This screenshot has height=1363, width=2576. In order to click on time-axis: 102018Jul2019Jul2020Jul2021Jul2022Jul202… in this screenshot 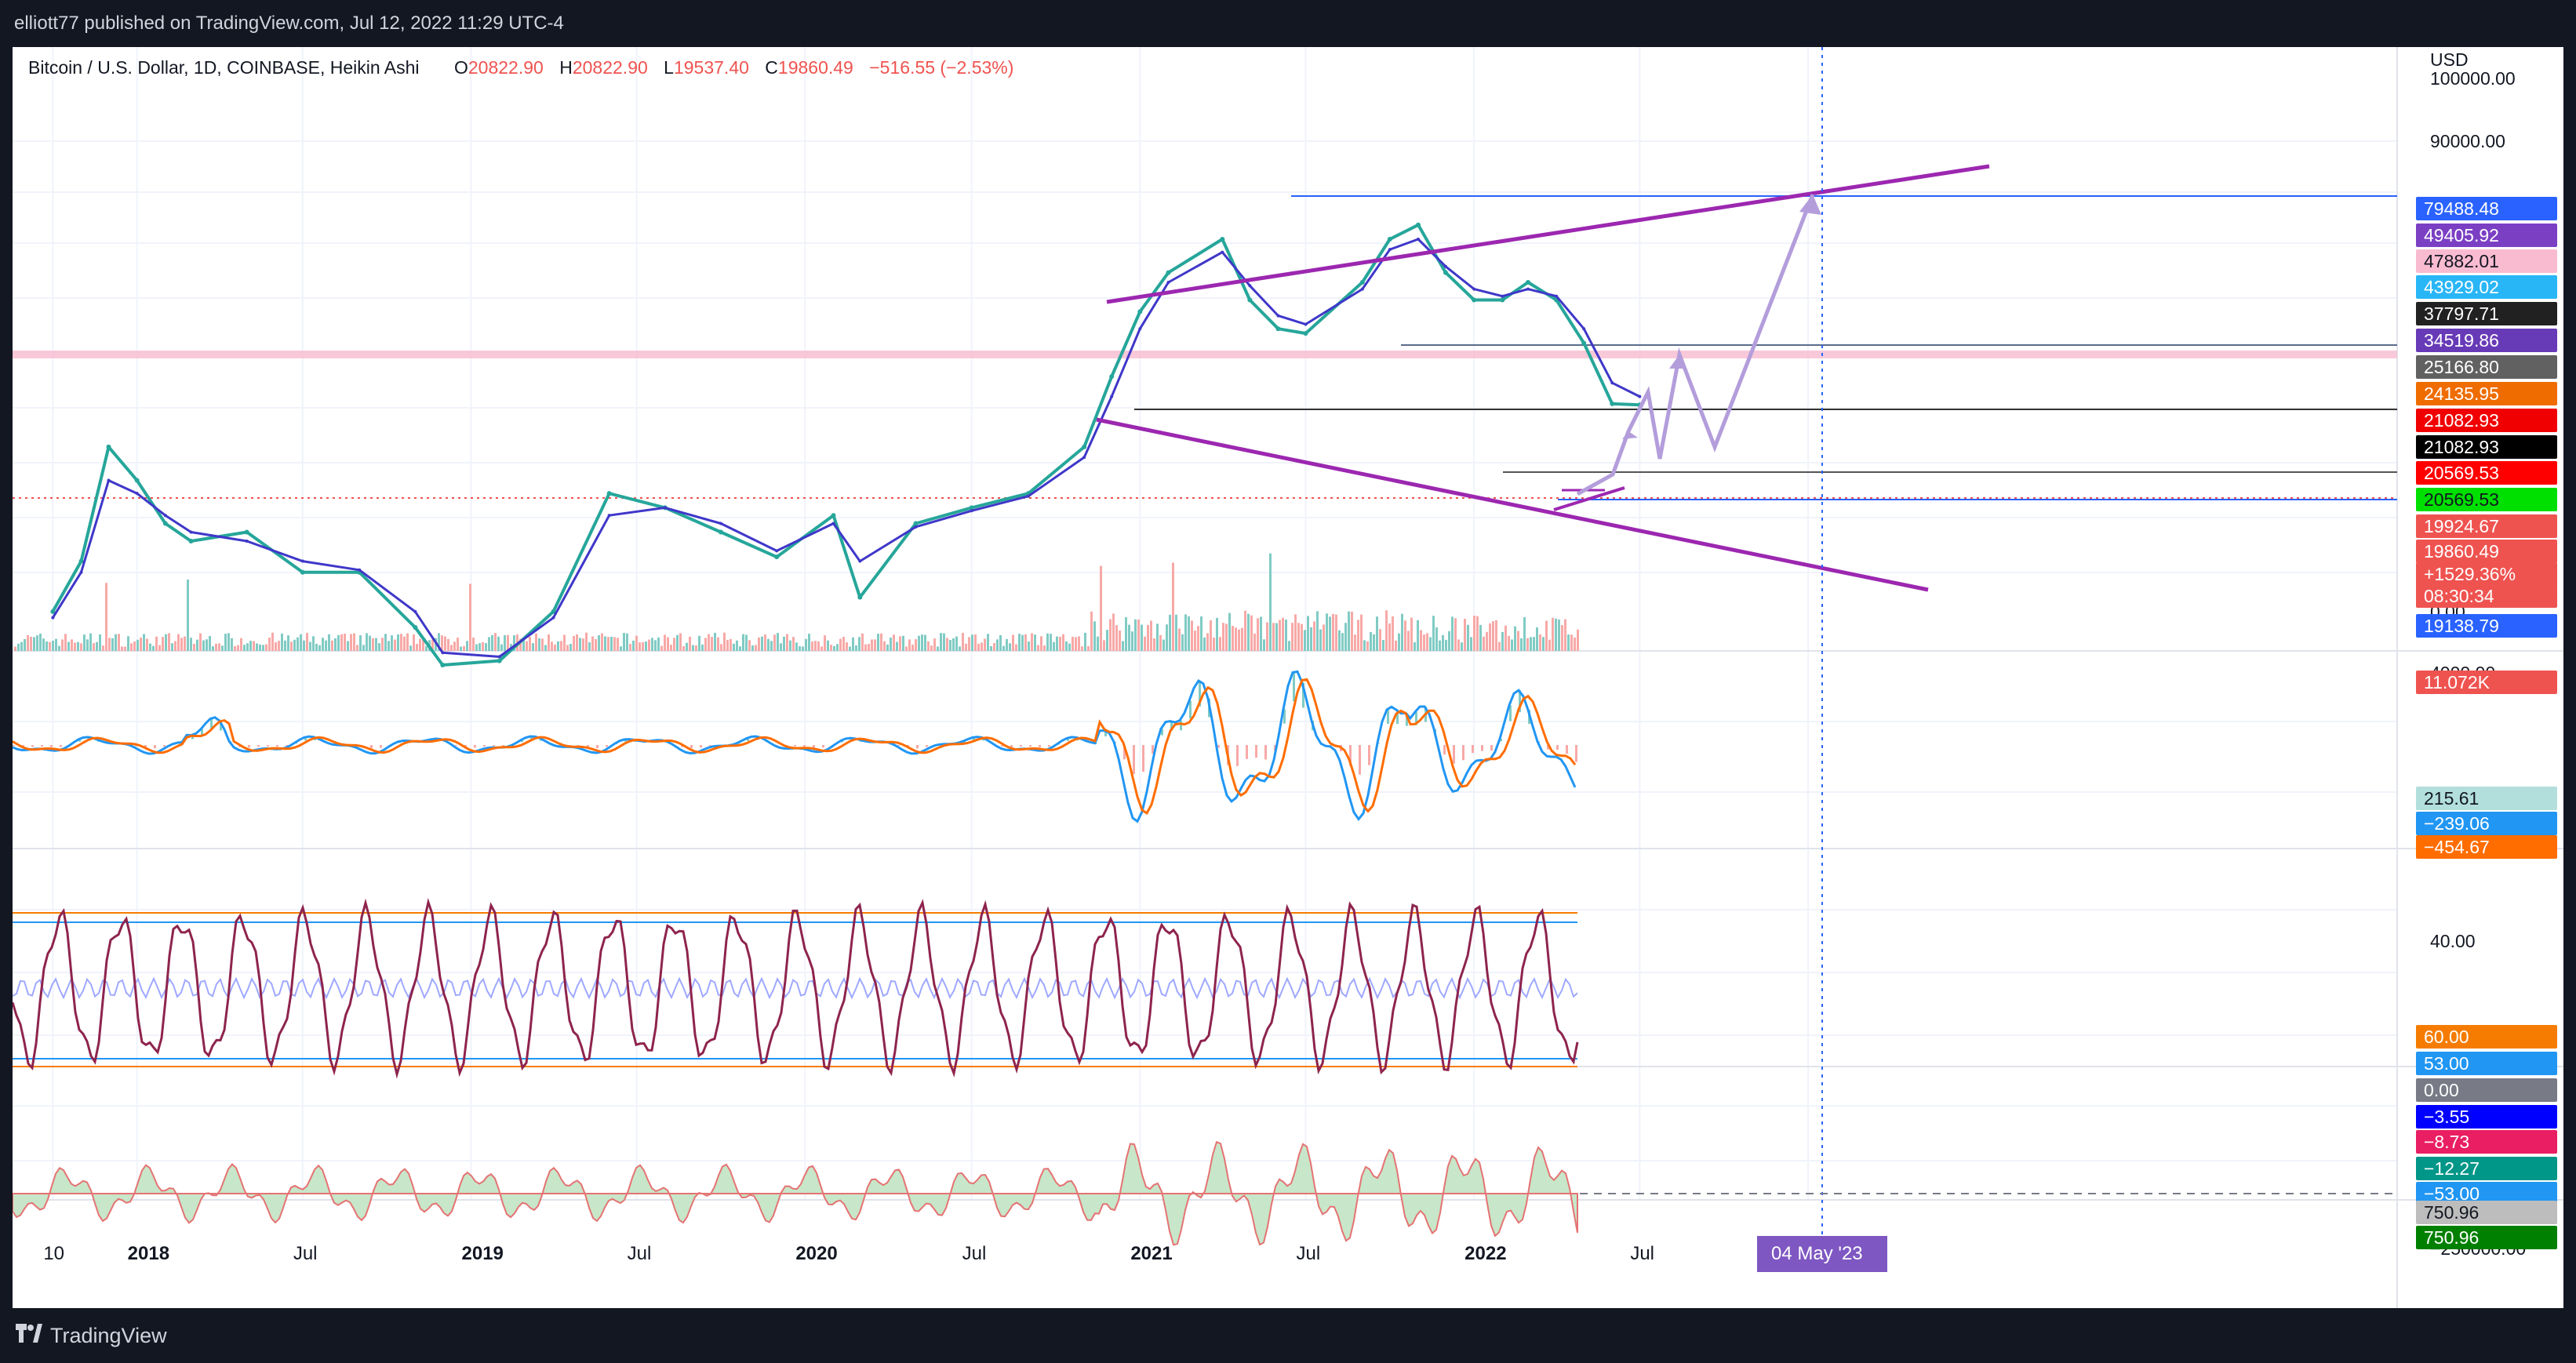, I will do `click(965, 1254)`.